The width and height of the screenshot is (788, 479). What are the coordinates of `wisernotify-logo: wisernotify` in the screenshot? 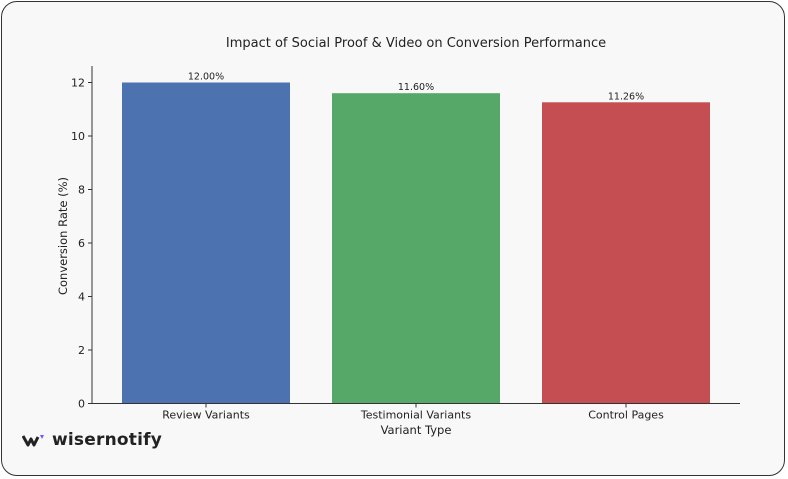 It's located at (92, 440).